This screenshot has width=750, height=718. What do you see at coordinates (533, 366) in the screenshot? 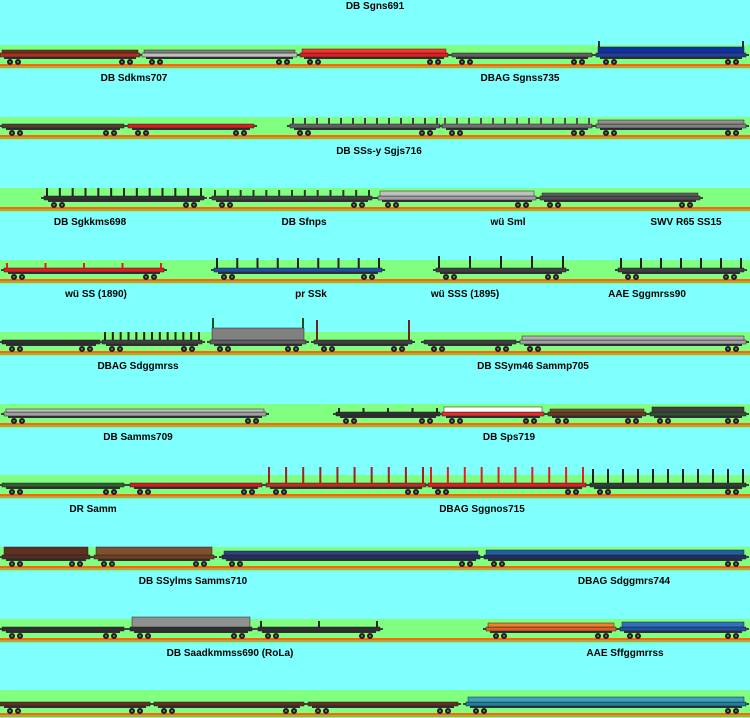
I see `label-sammp705: DB SSym46 Sammp705` at bounding box center [533, 366].